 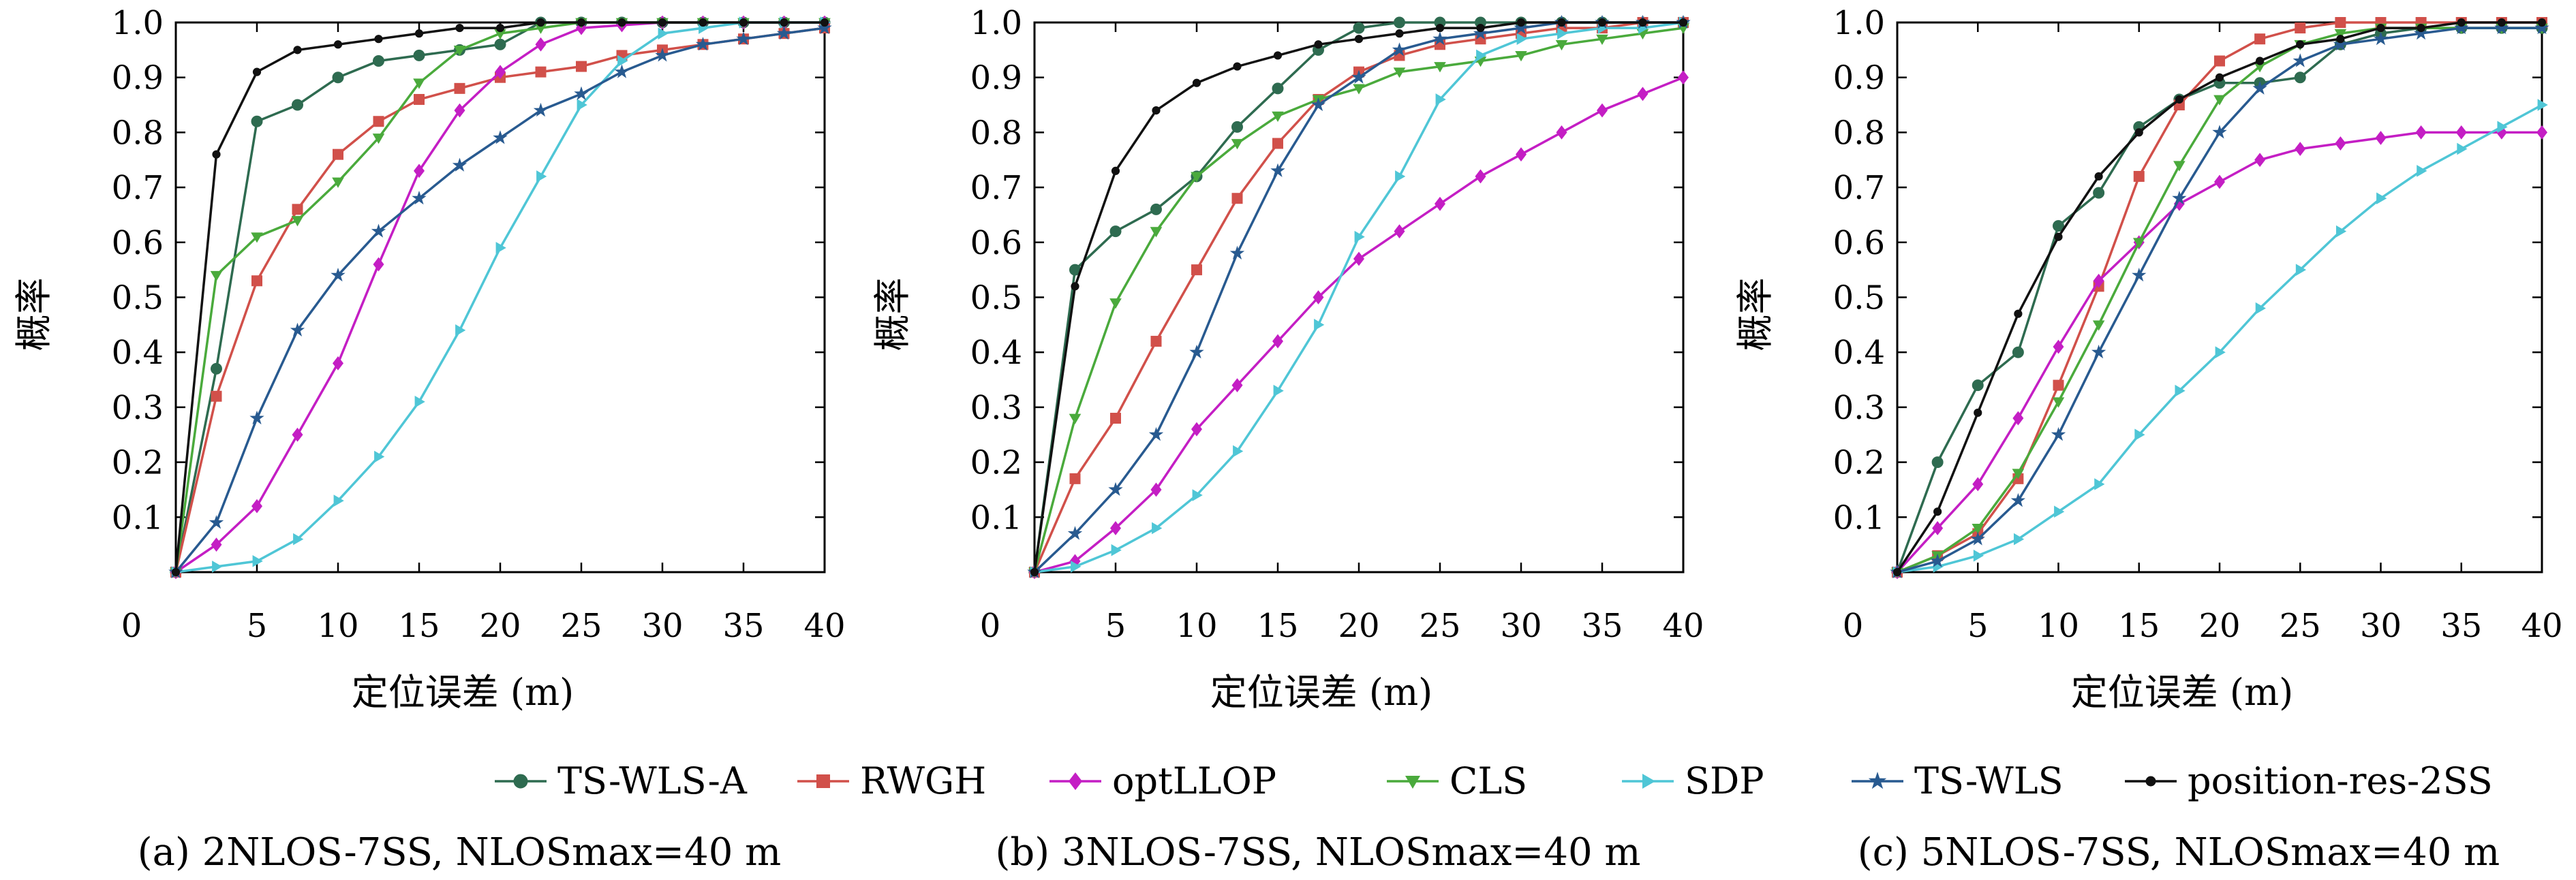 I want to click on legend-label: RWGH, so click(x=923, y=780).